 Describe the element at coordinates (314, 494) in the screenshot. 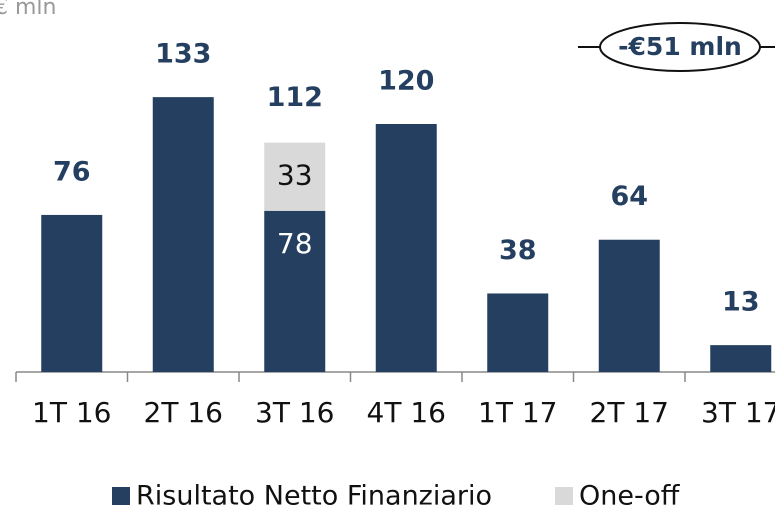

I see `legend-label: Risultato Netto Finanziario` at that location.